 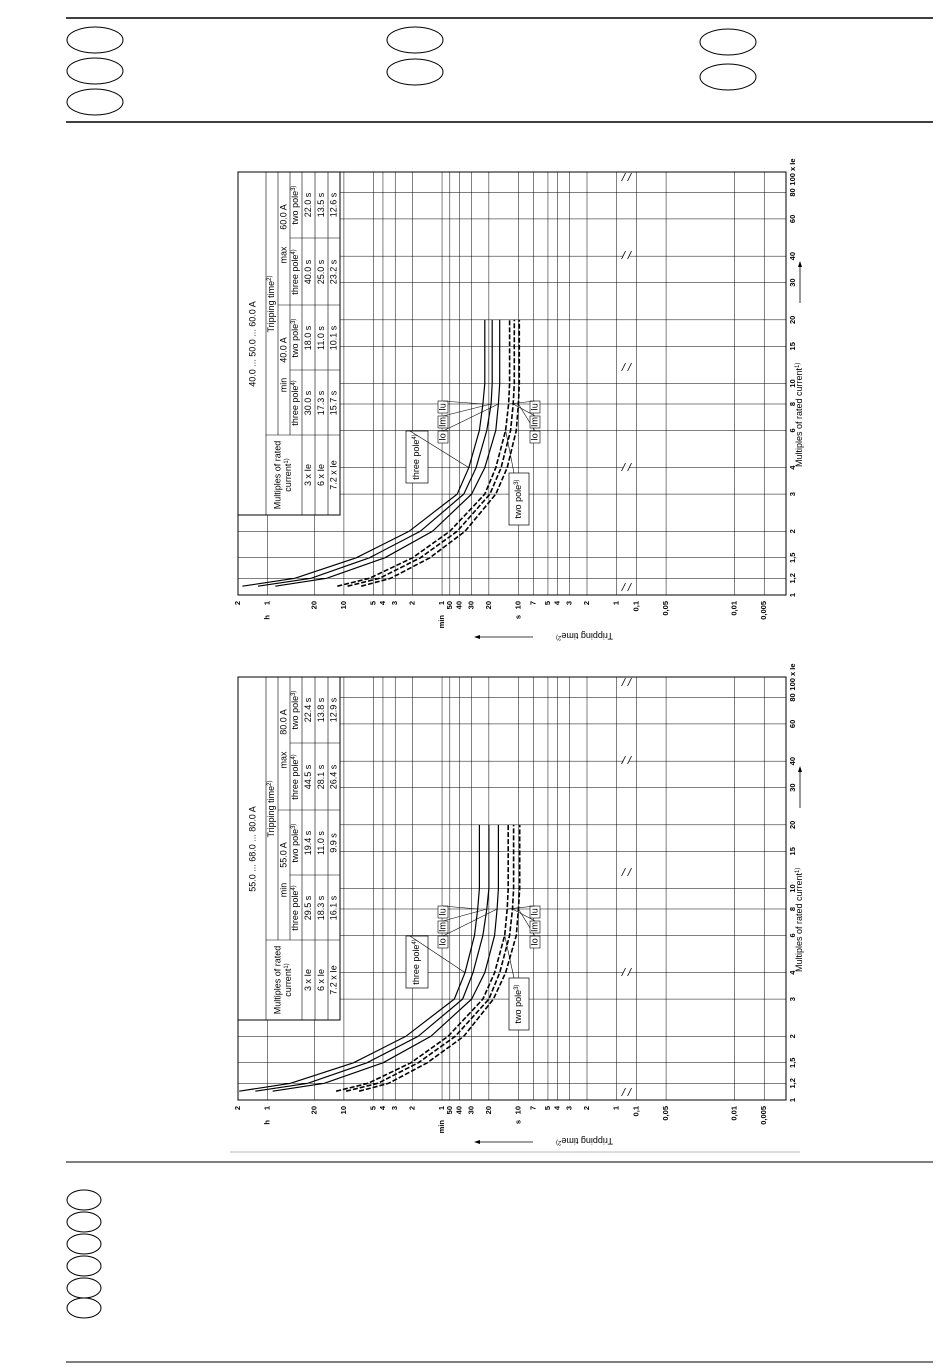 What do you see at coordinates (333, 271) in the screenshot?
I see `table-cell: 23.2 s` at bounding box center [333, 271].